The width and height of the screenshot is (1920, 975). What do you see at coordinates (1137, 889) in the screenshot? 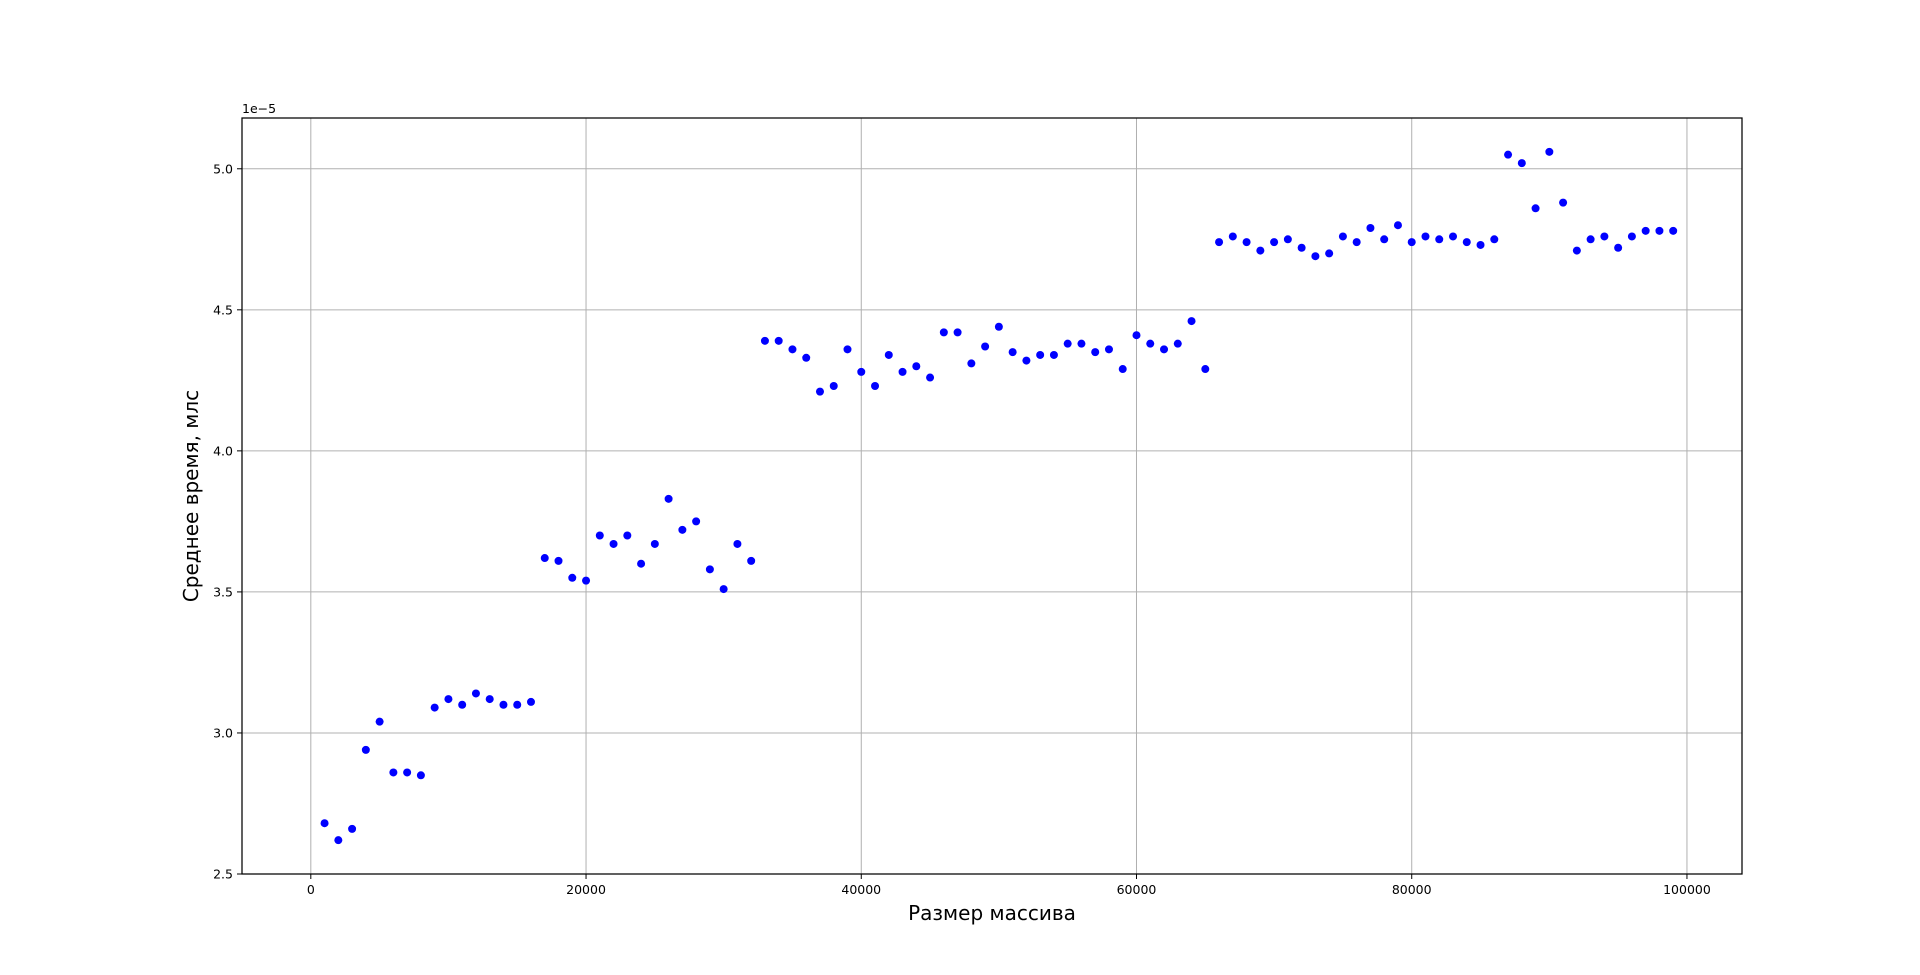
I see `x-tick-label: 60000` at bounding box center [1137, 889].